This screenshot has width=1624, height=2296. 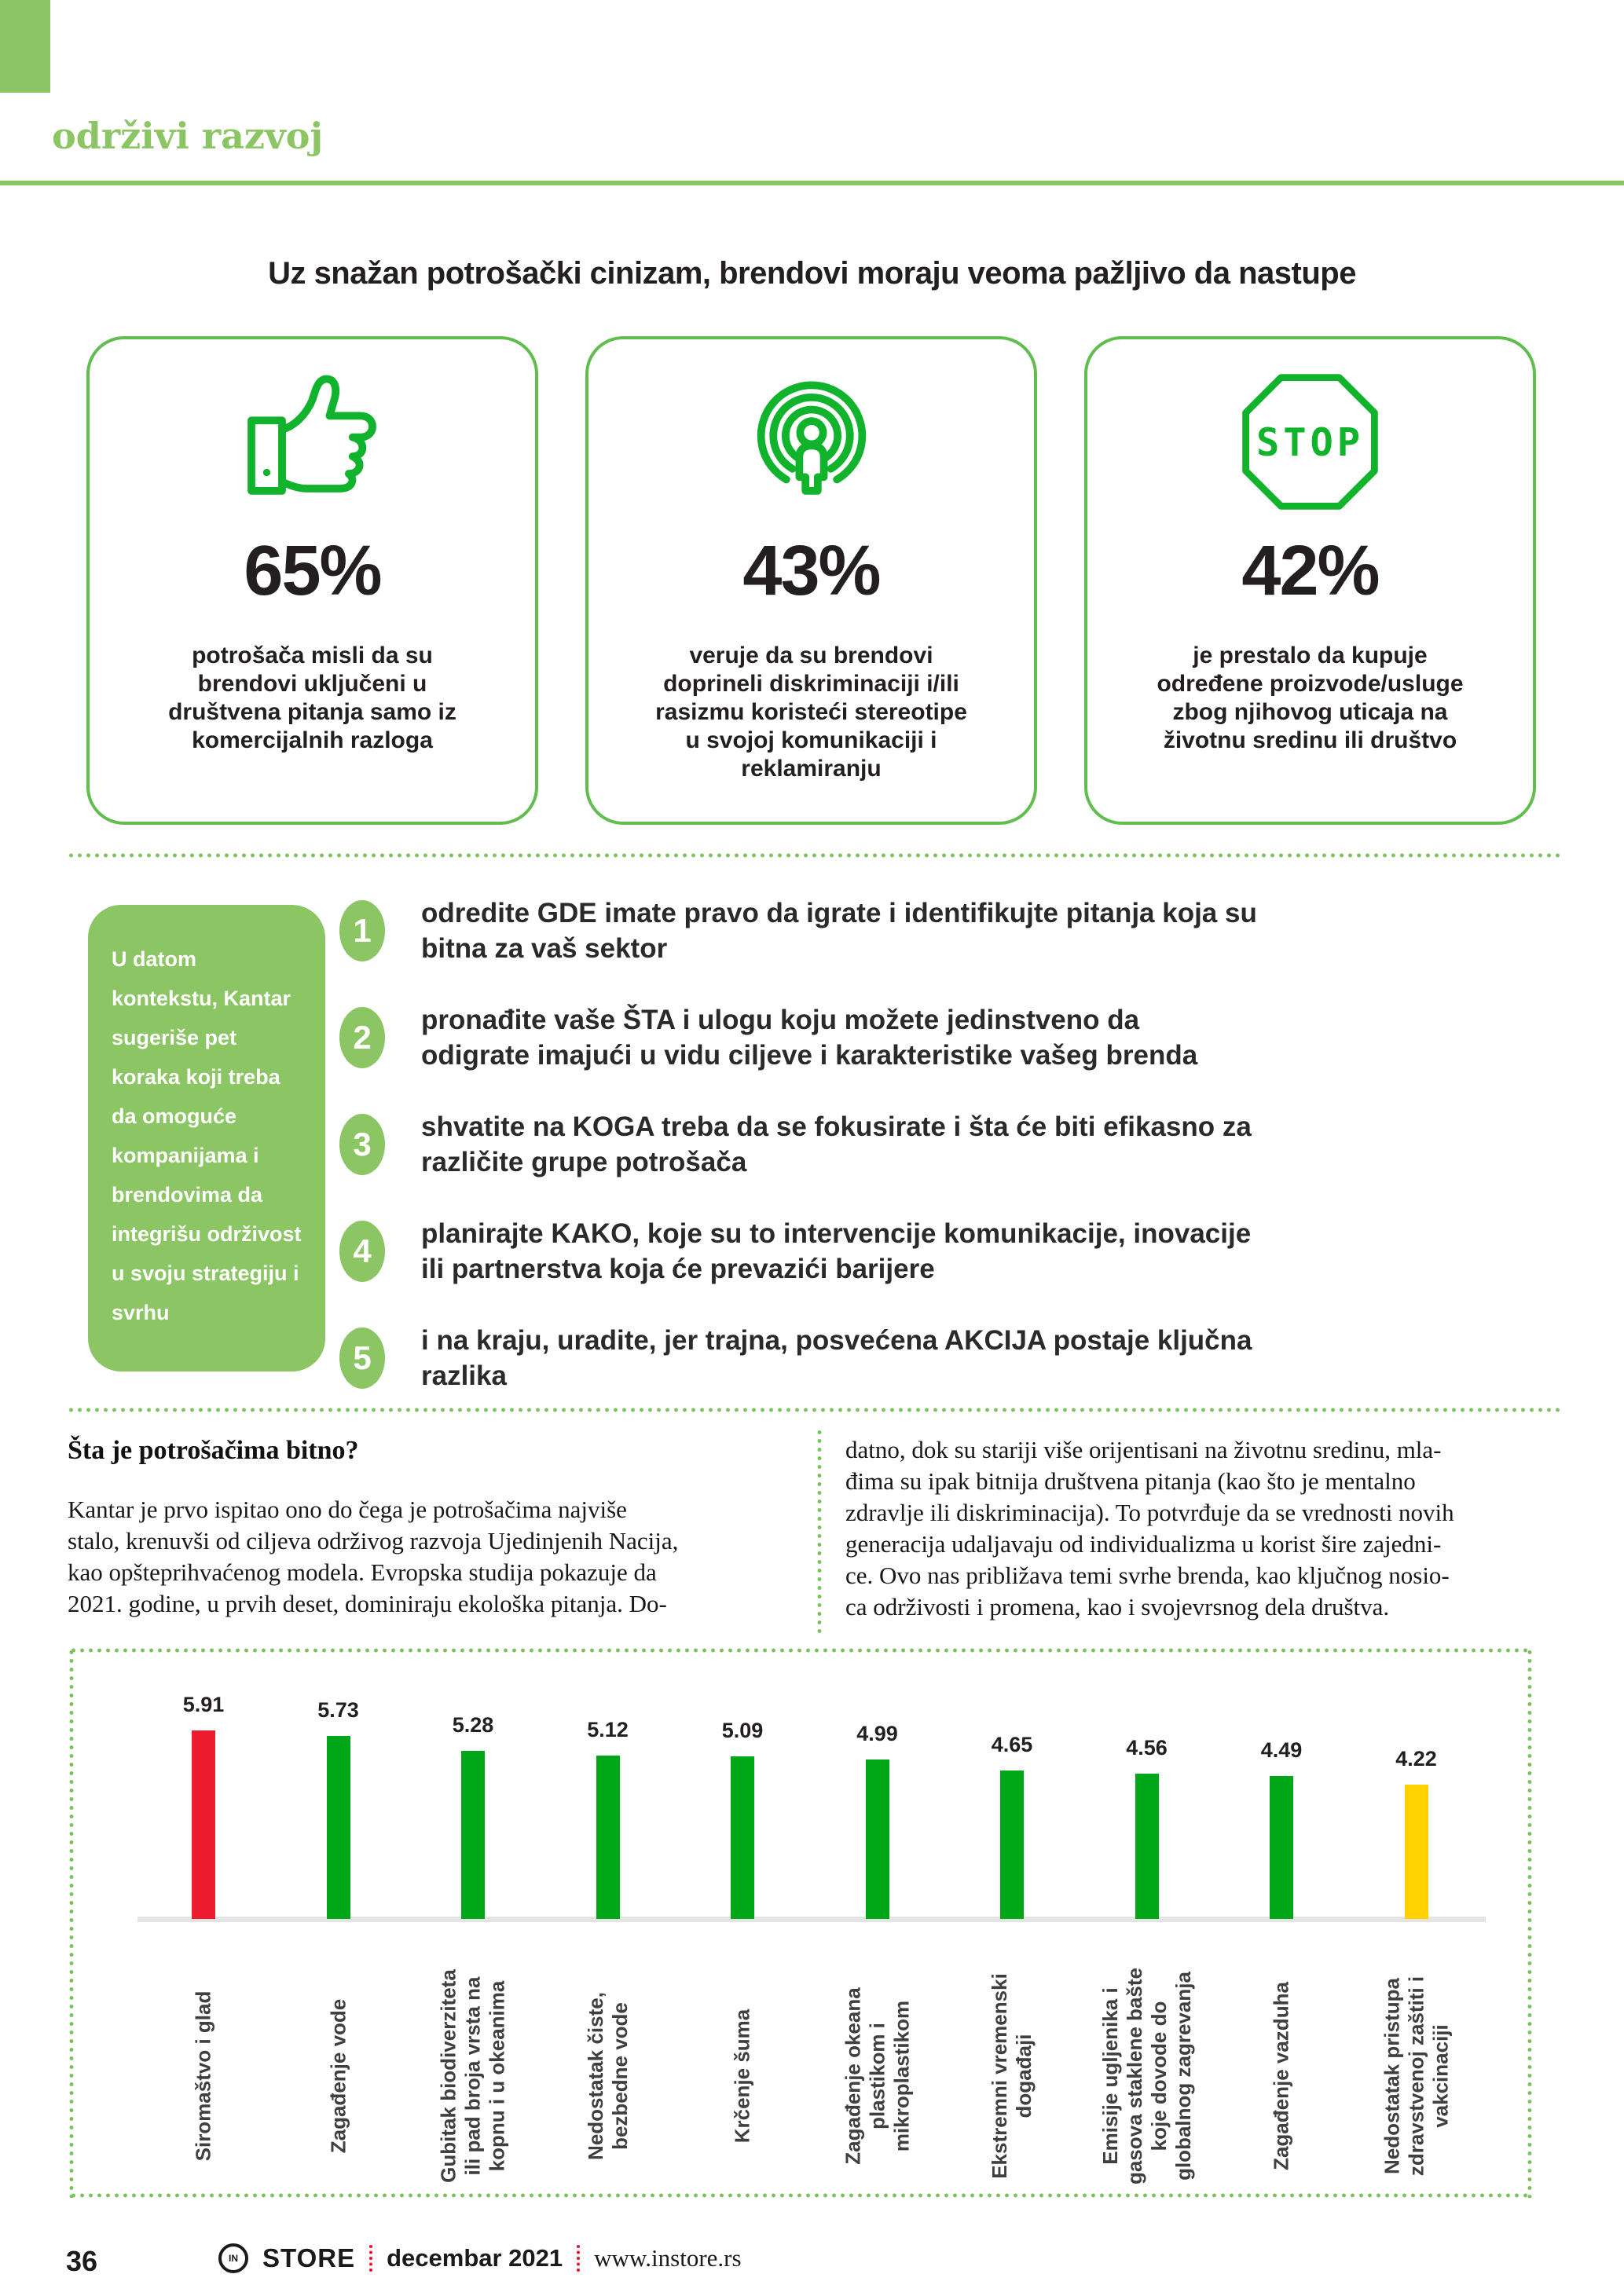 What do you see at coordinates (801, 1650) in the screenshot?
I see `chart-border-top` at bounding box center [801, 1650].